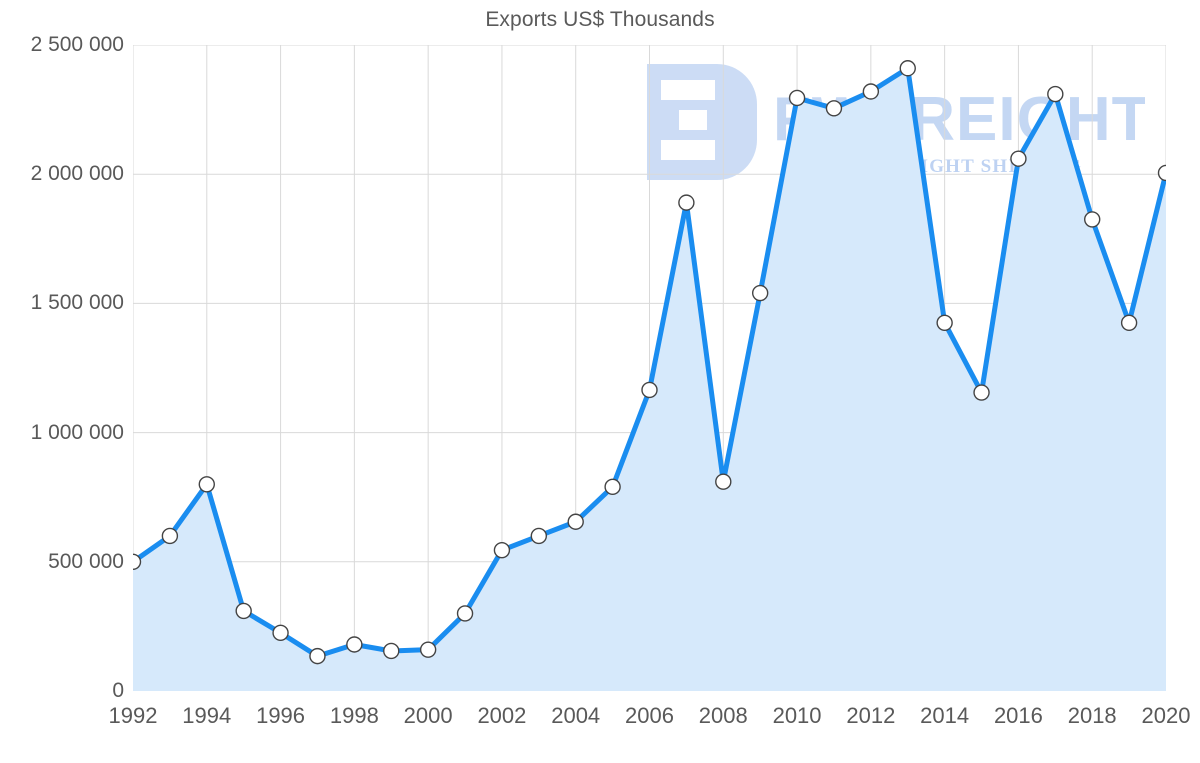 Image resolution: width=1200 pixels, height=763 pixels. I want to click on y-axis-tick-label: 2 000 000, so click(77, 174).